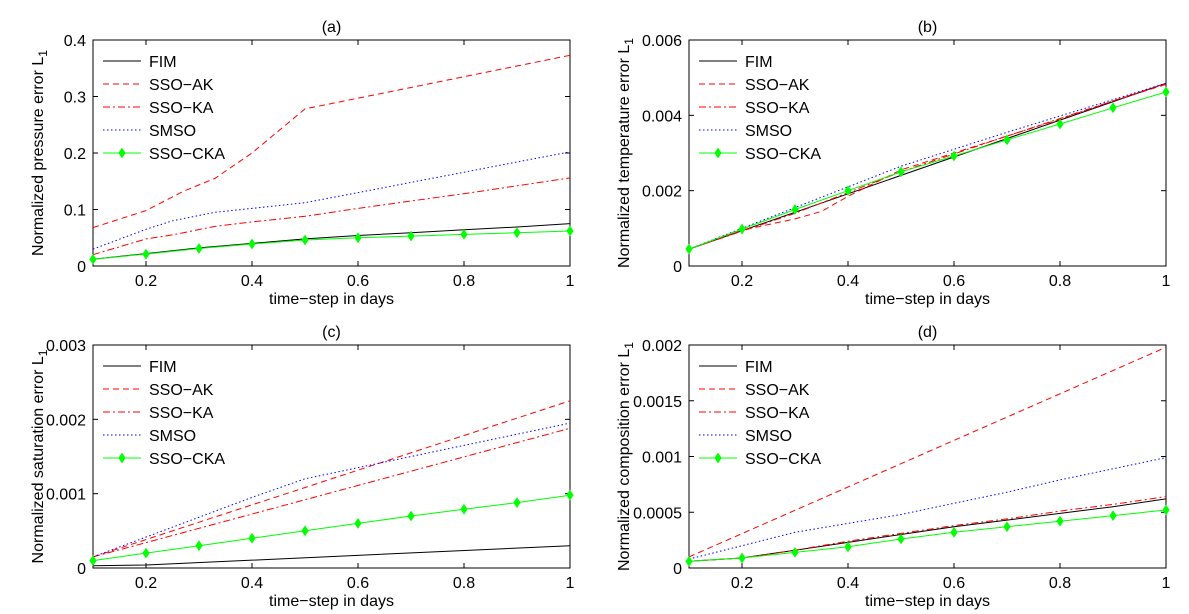  I want to click on y-axis-label: Normalized saturation error L1, so click(40, 456).